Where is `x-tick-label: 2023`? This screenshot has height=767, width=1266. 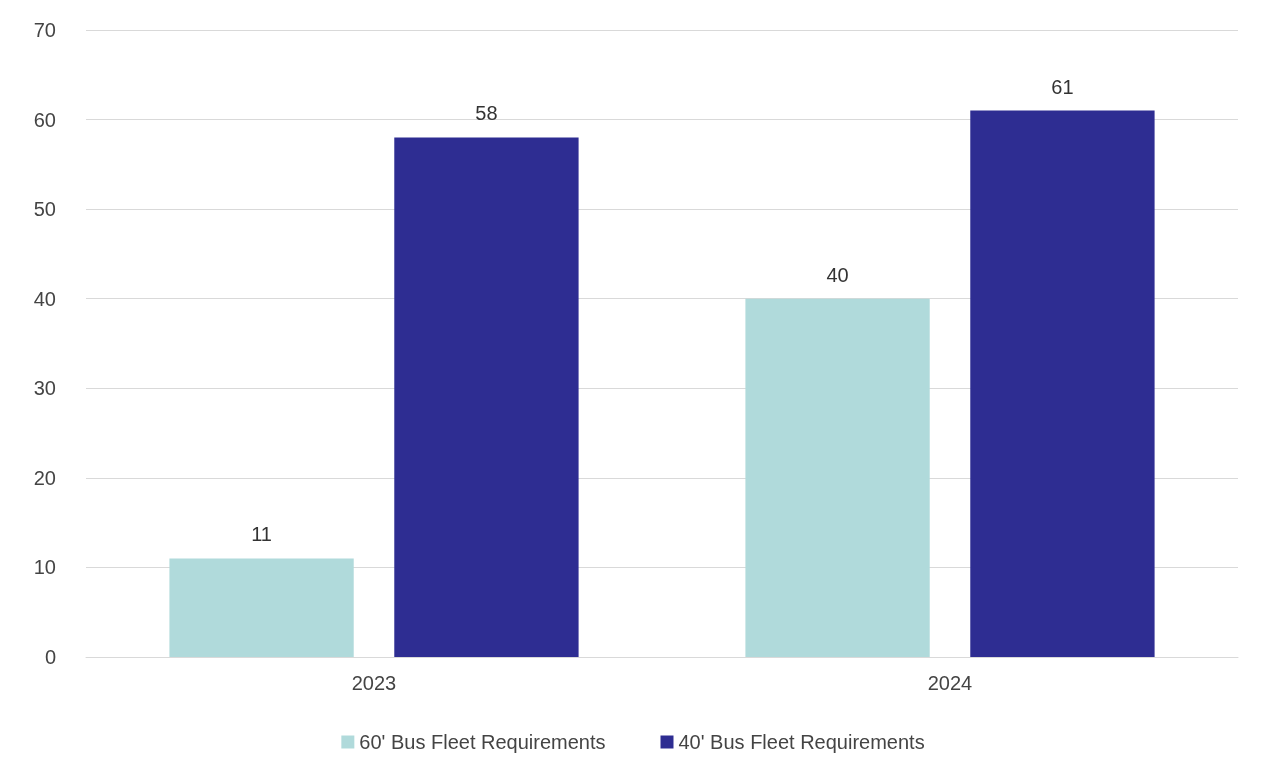 x-tick-label: 2023 is located at coordinates (374, 683).